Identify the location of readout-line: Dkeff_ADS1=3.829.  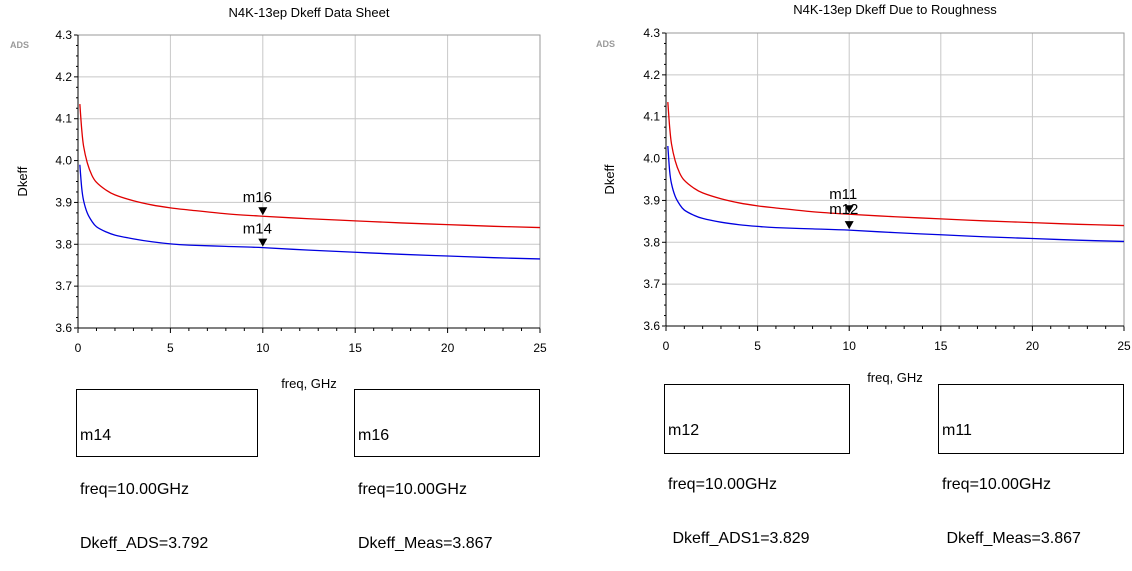
(739, 538).